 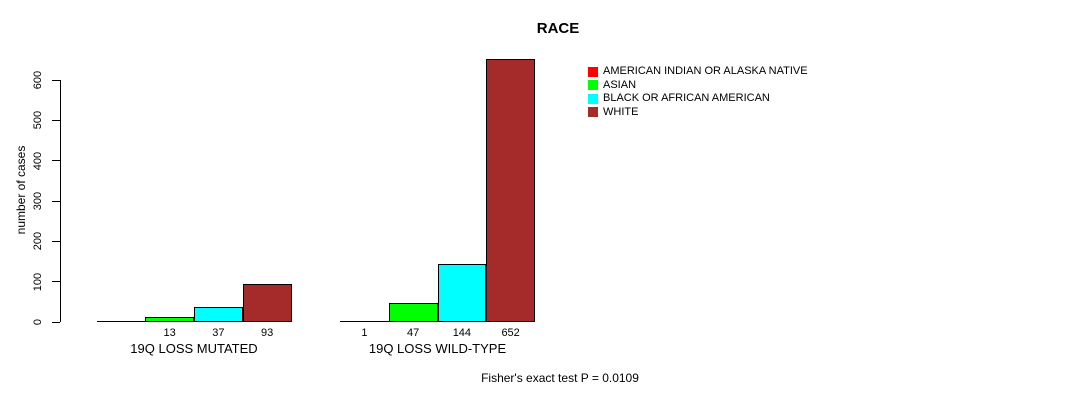 I want to click on y-axis-label: number of cases, so click(x=21, y=190).